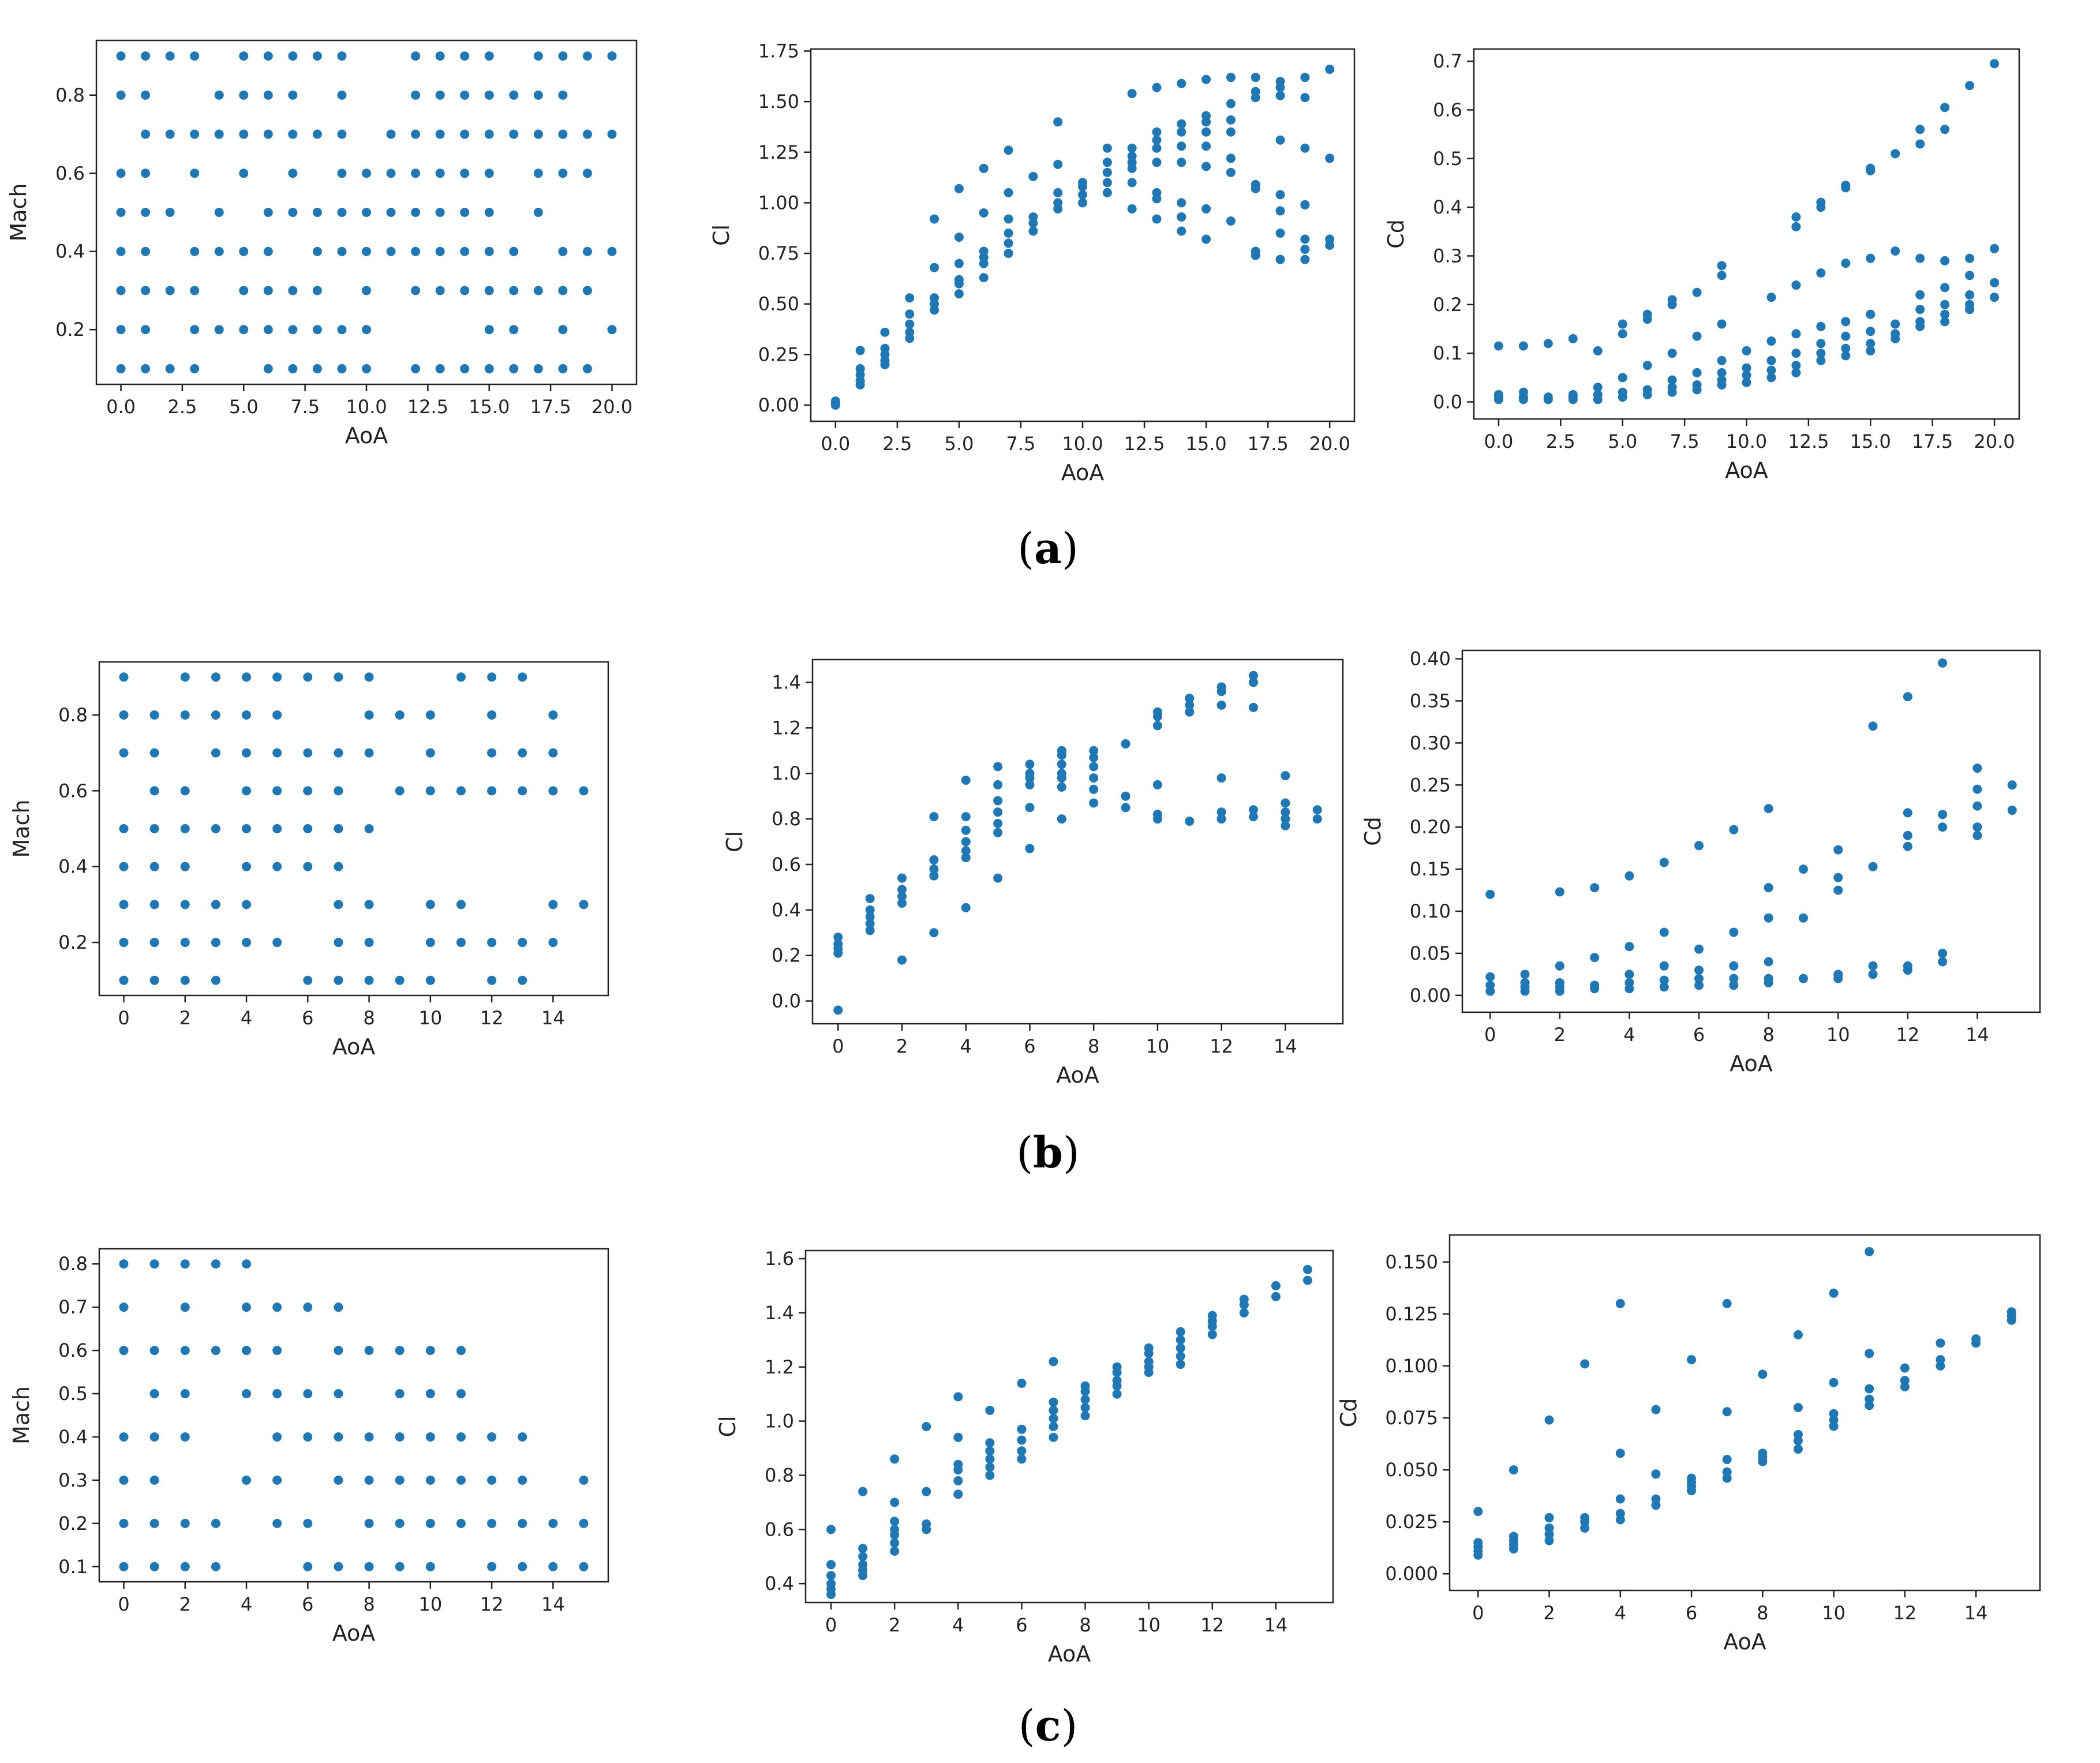  I want to click on x-tick-label: 2, so click(1560, 1035).